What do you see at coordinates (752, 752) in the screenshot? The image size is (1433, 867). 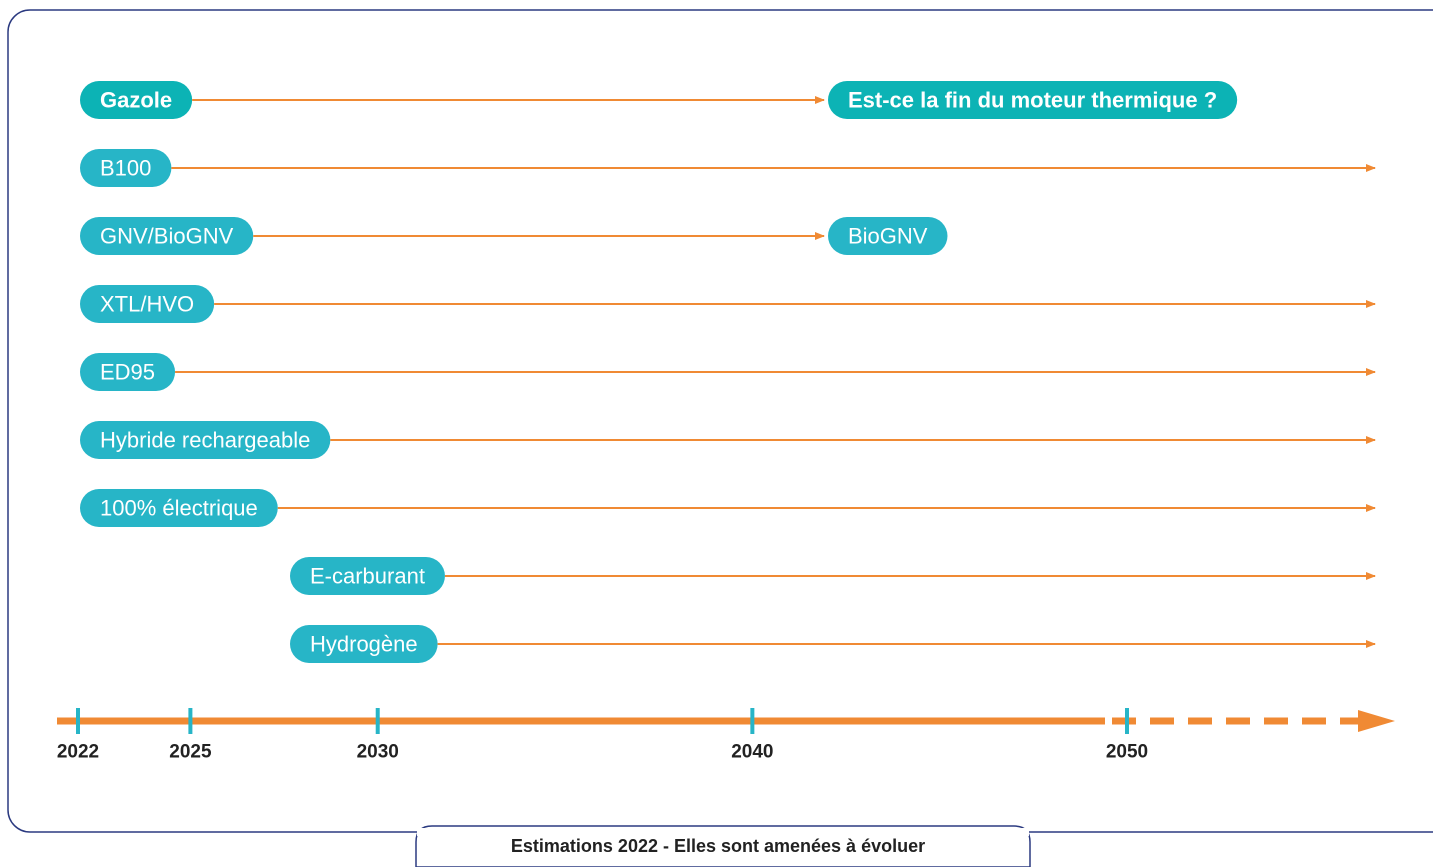 I see `year-label: 2040` at bounding box center [752, 752].